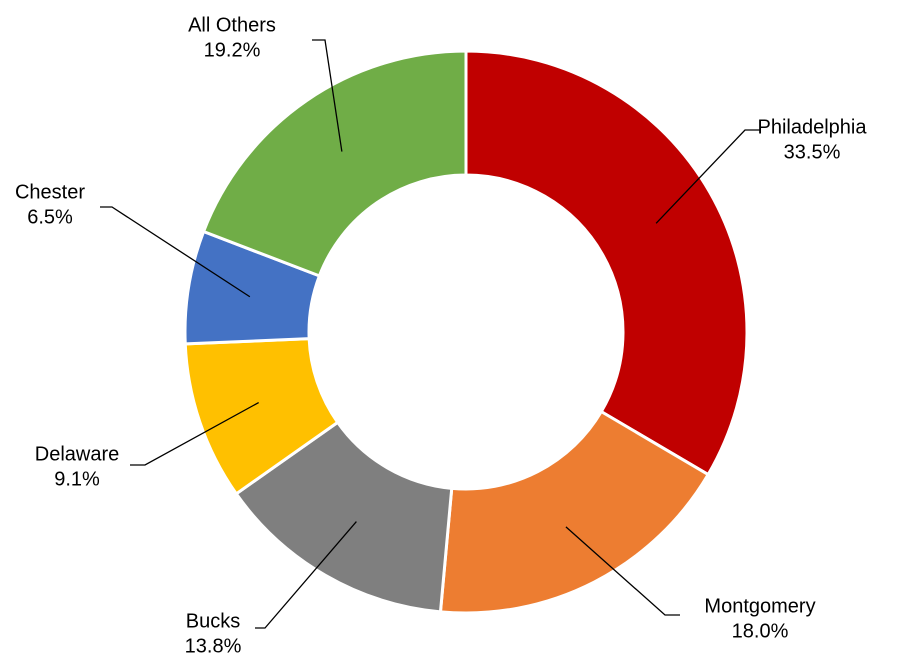 The height and width of the screenshot is (663, 909). I want to click on category-label: Bucks, so click(213, 621).